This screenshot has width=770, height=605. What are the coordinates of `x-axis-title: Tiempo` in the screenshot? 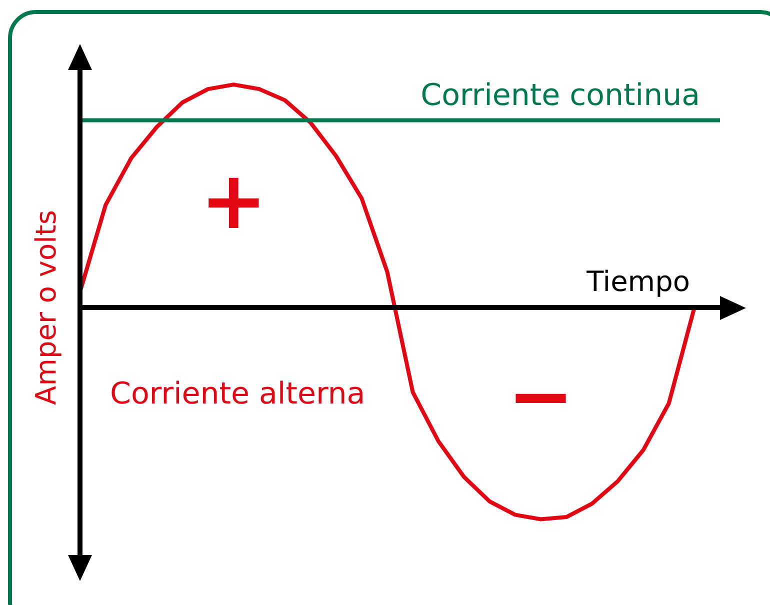 It's located at (638, 281).